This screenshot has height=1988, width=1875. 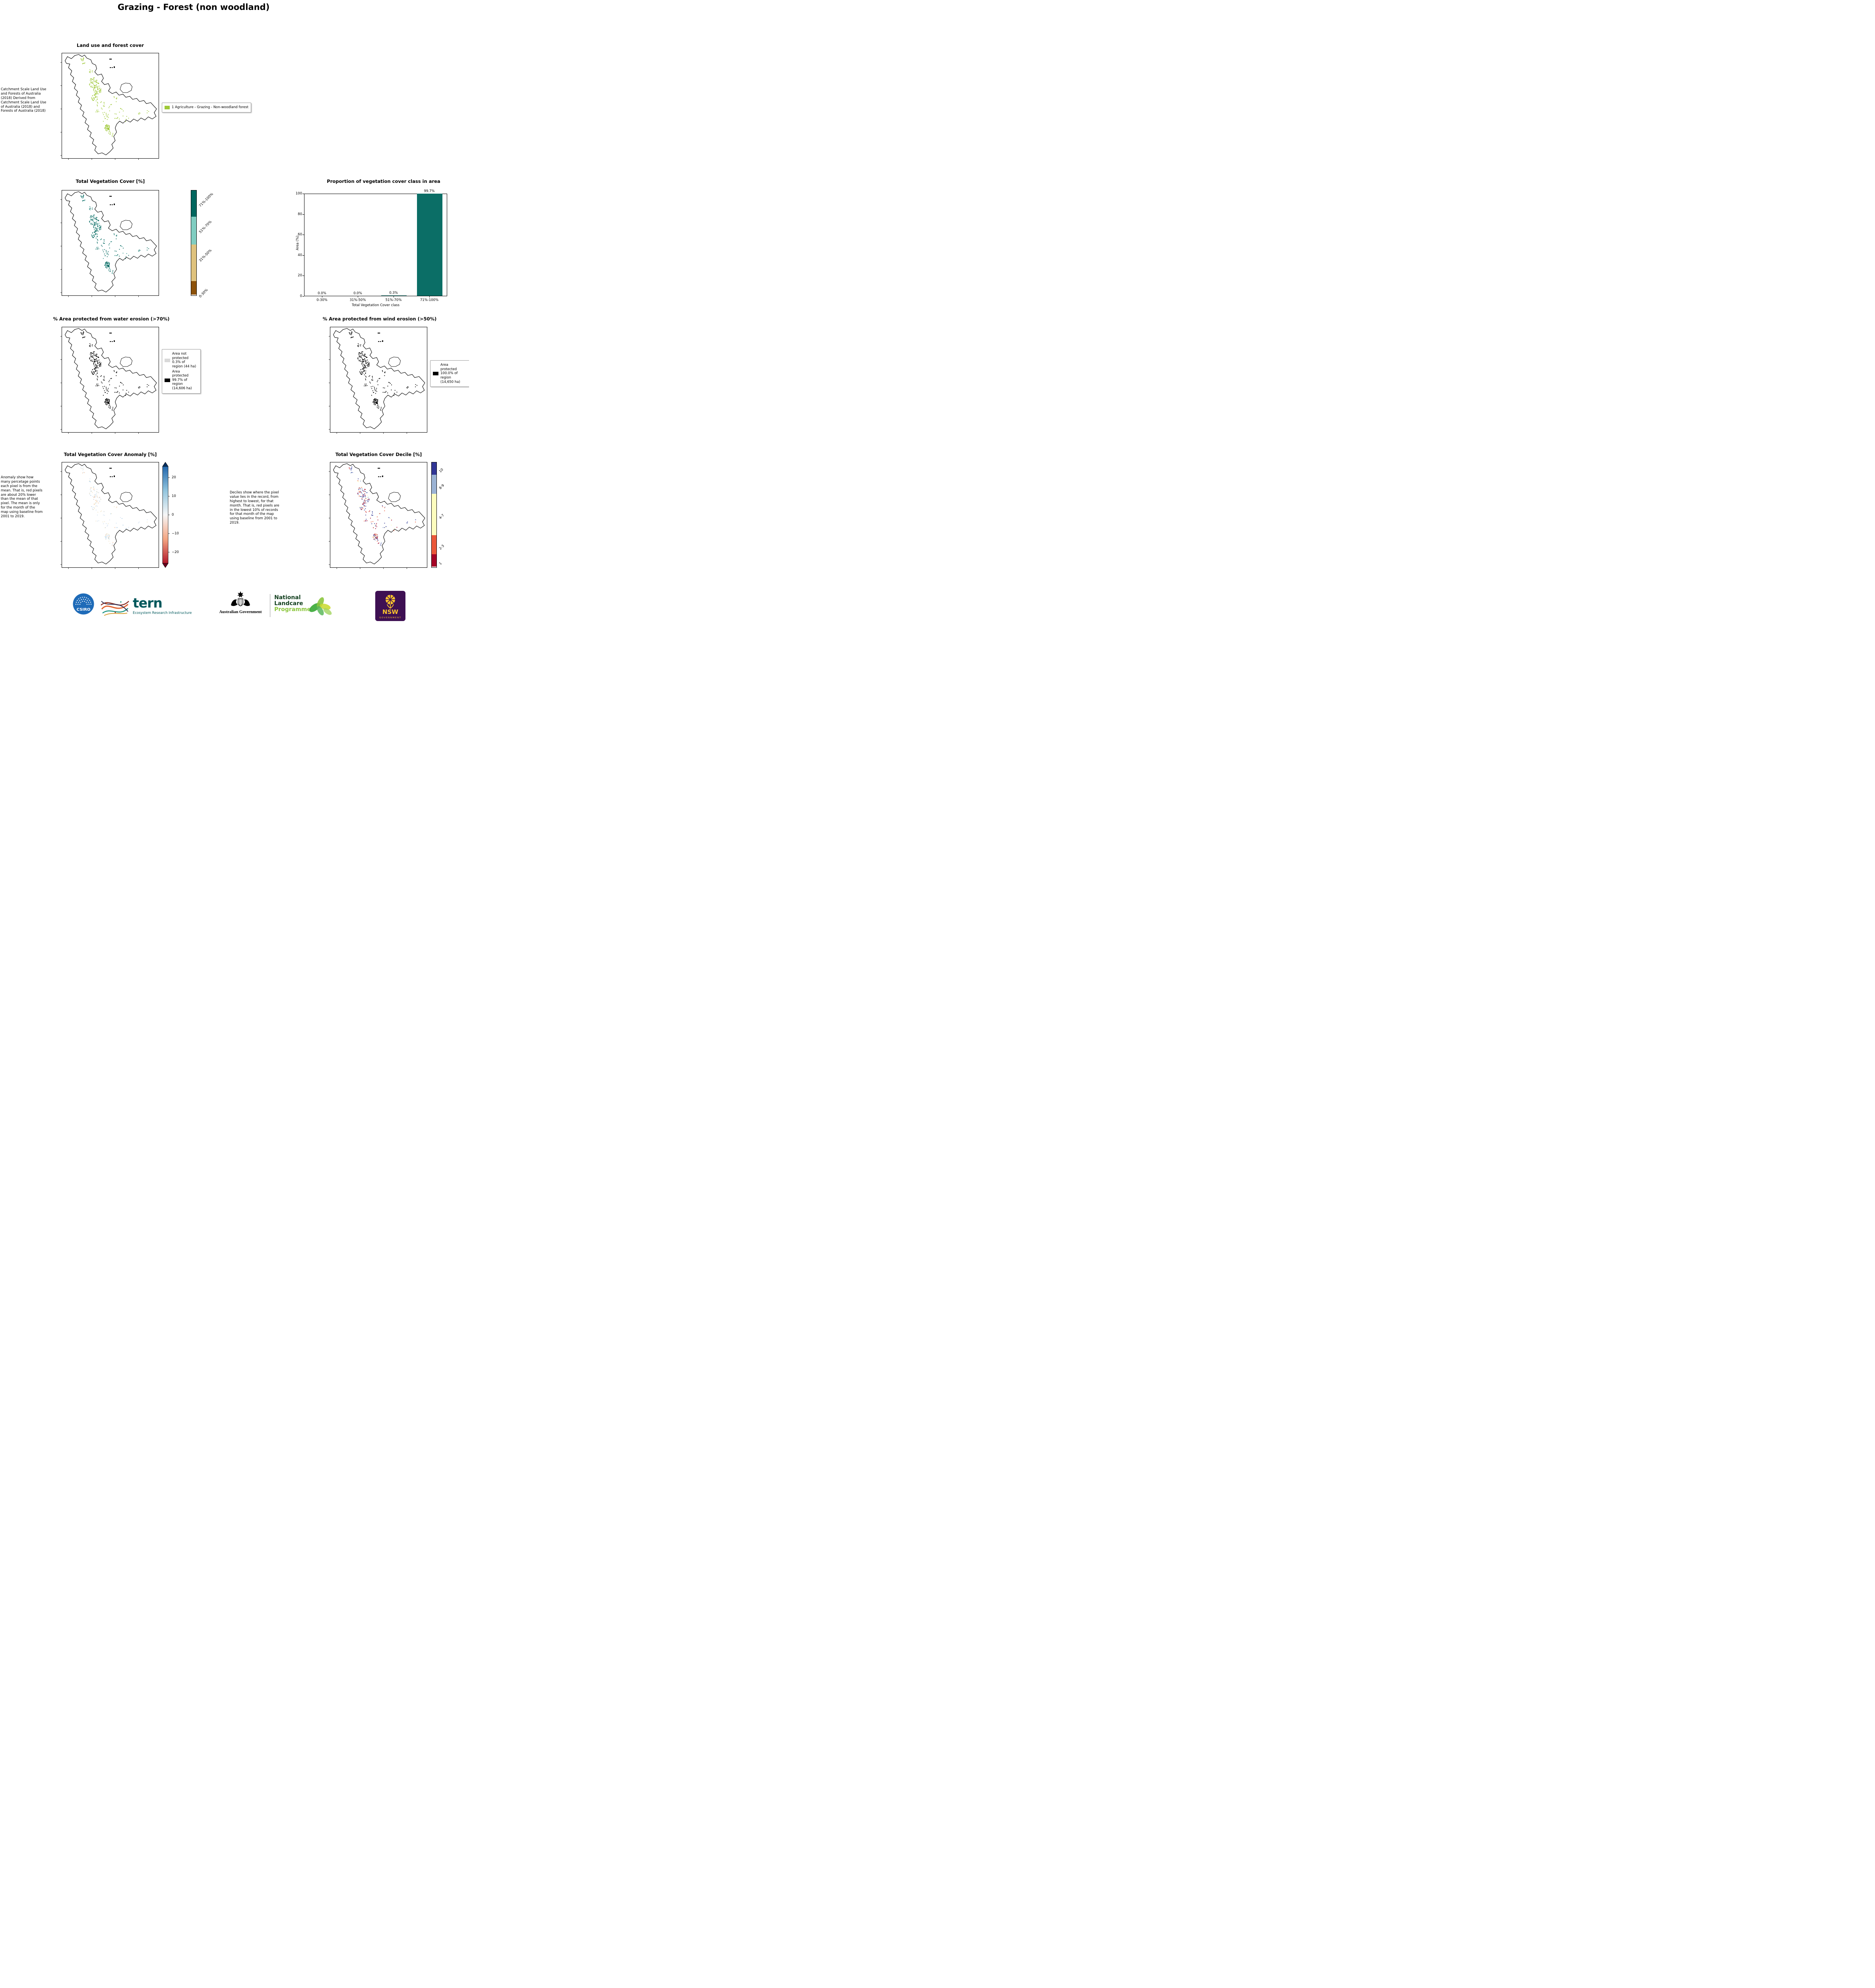 I want to click on anomaly-tick-20: 20, so click(x=174, y=478).